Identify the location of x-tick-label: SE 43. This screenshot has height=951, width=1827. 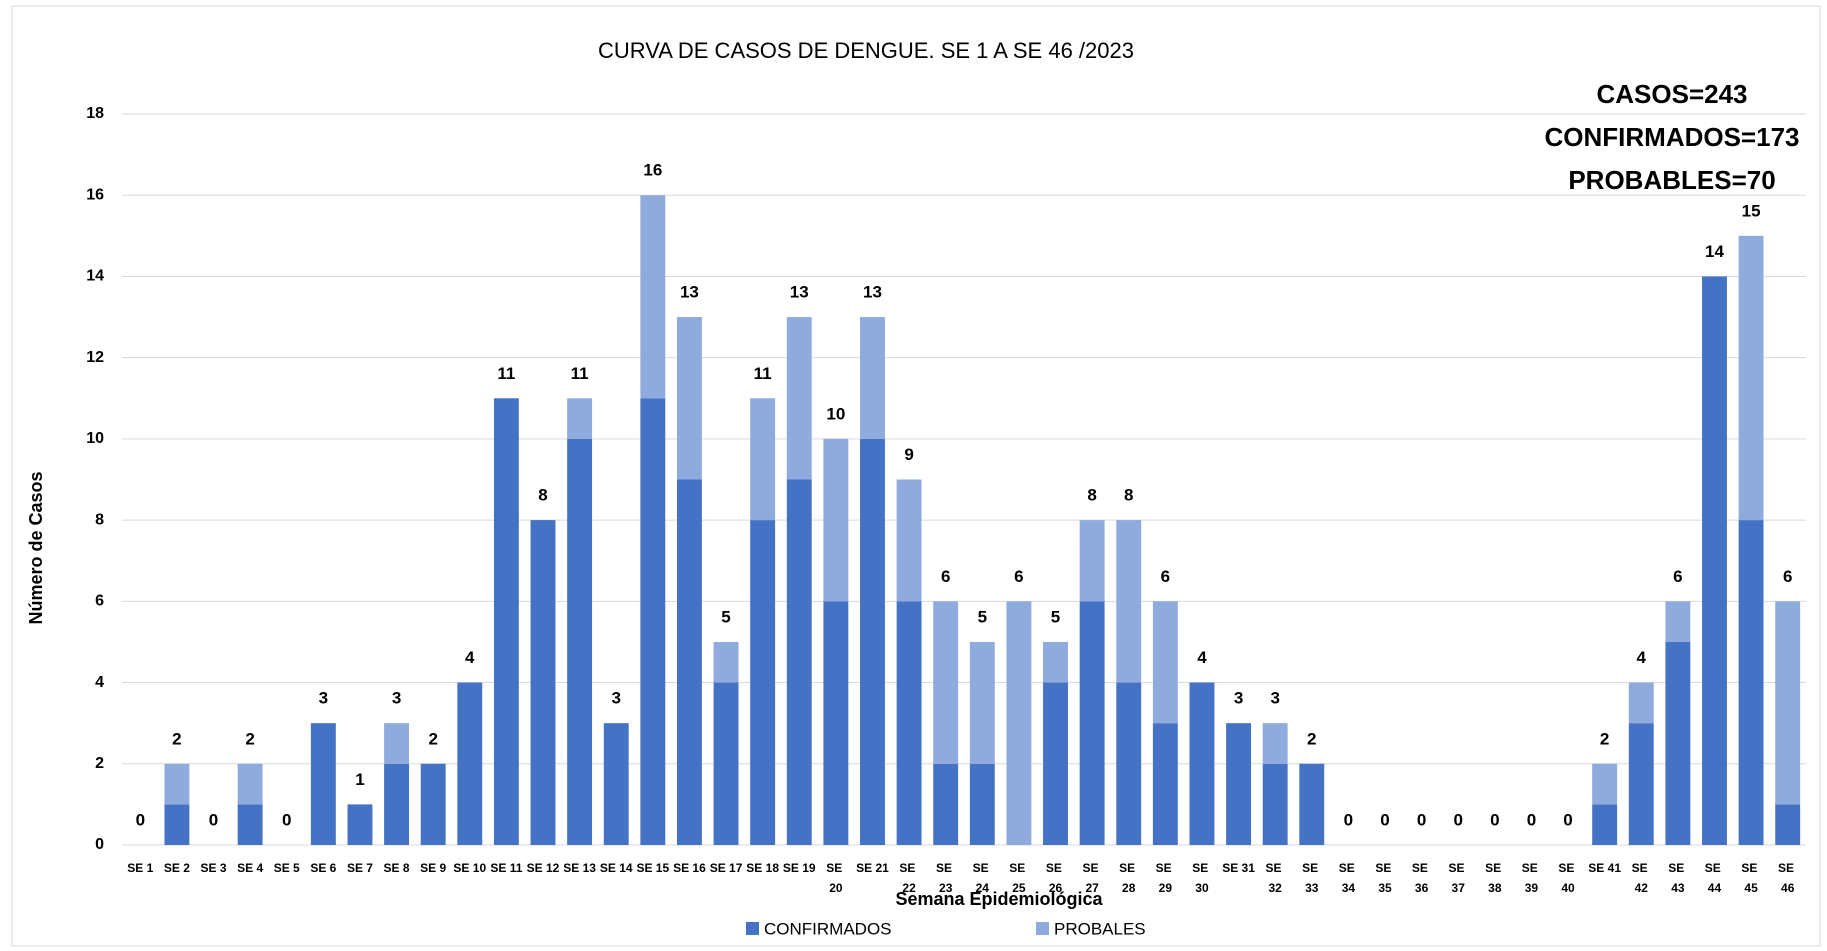
(1677, 878).